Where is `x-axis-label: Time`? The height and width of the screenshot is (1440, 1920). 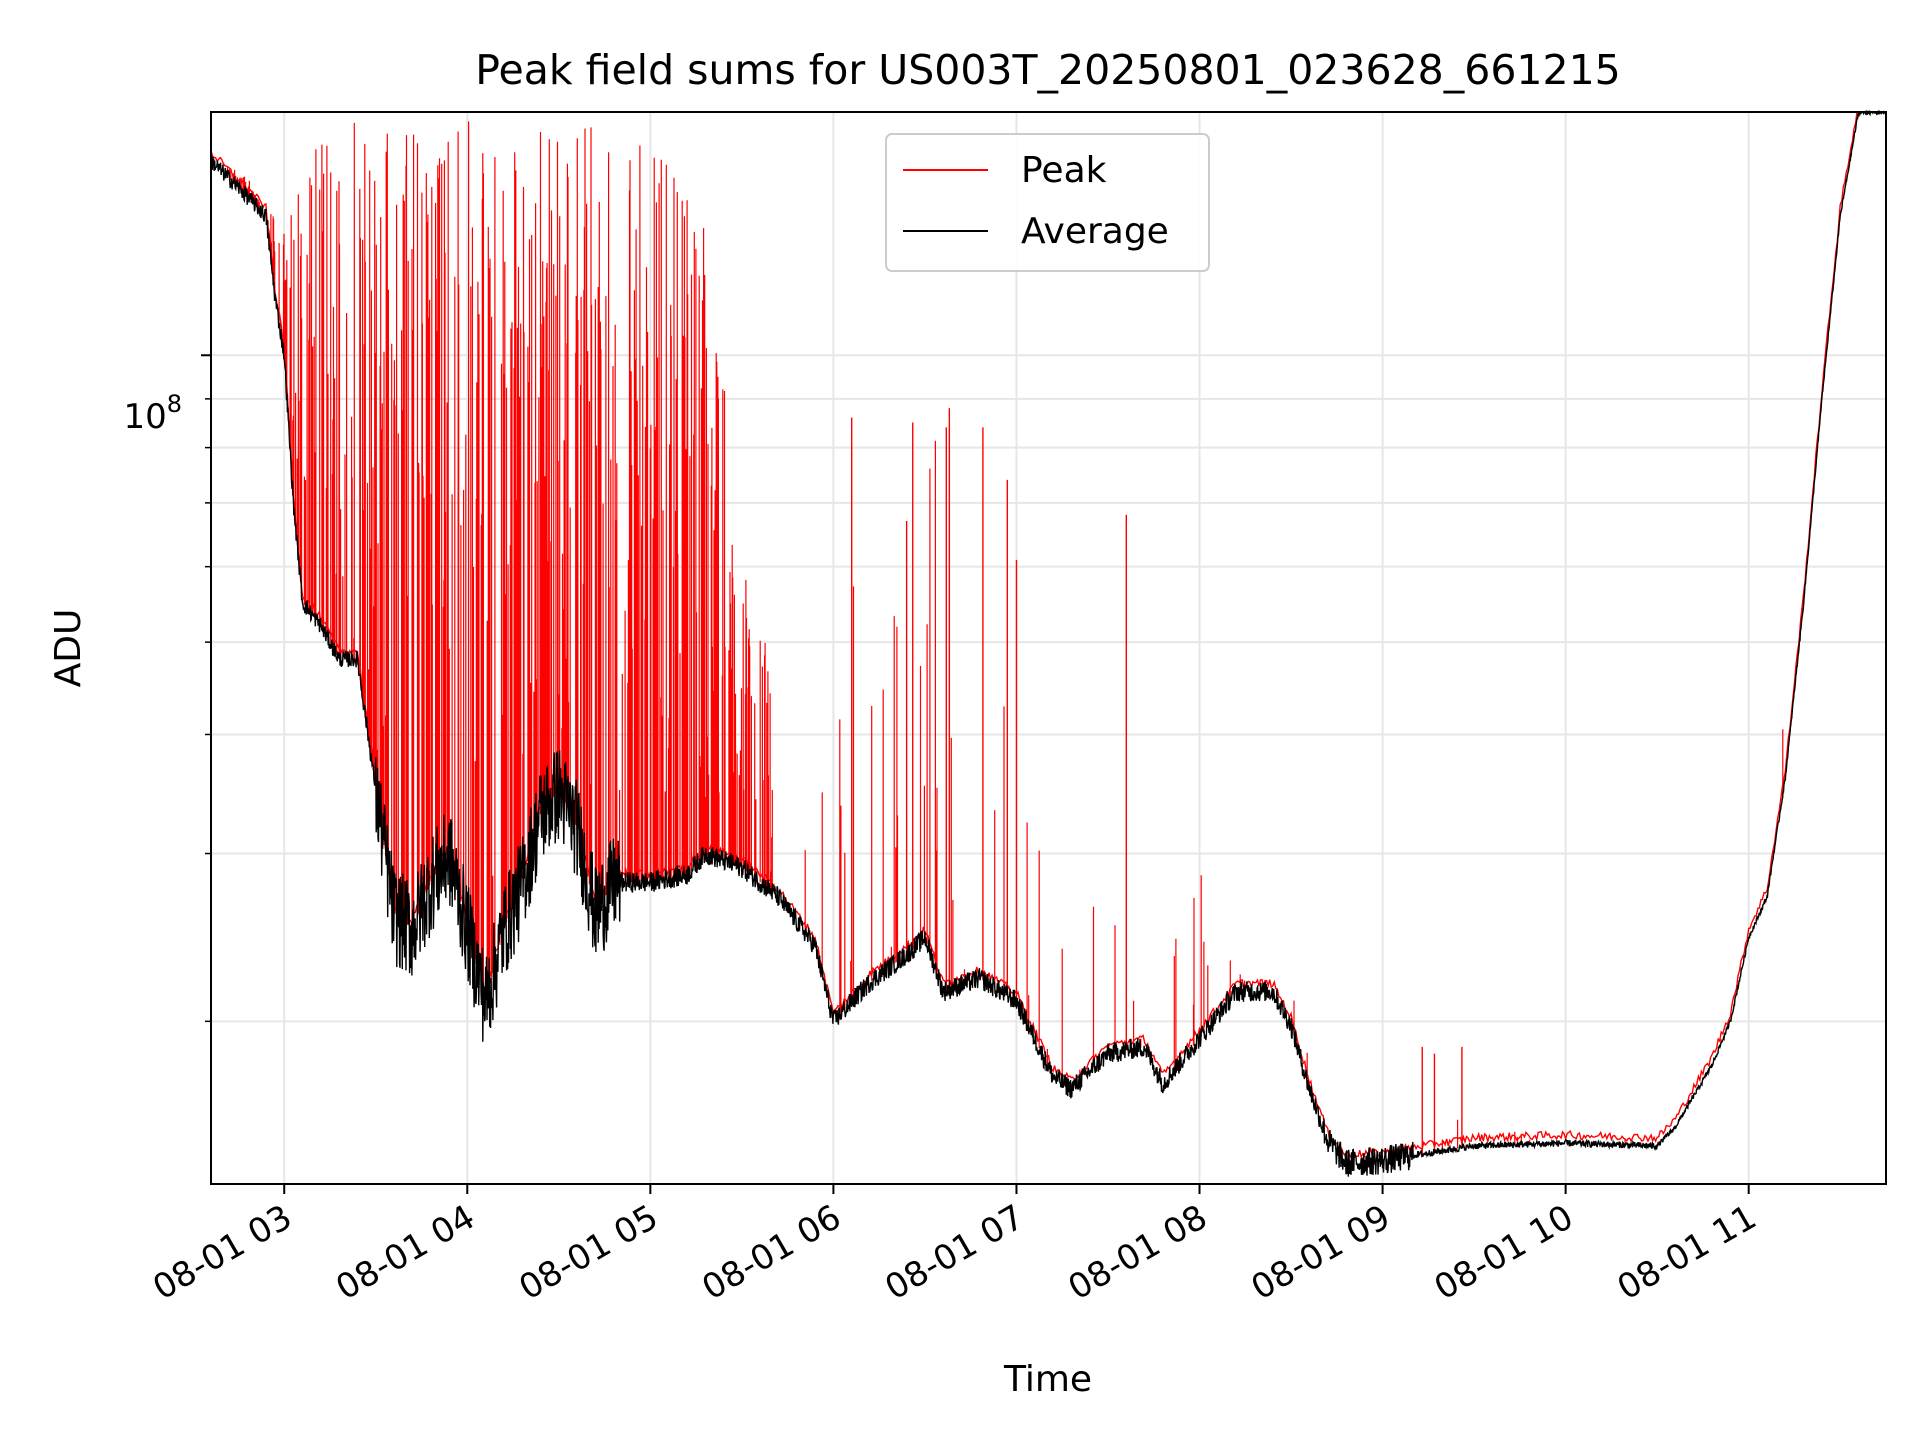
x-axis-label: Time is located at coordinates (1047, 1379).